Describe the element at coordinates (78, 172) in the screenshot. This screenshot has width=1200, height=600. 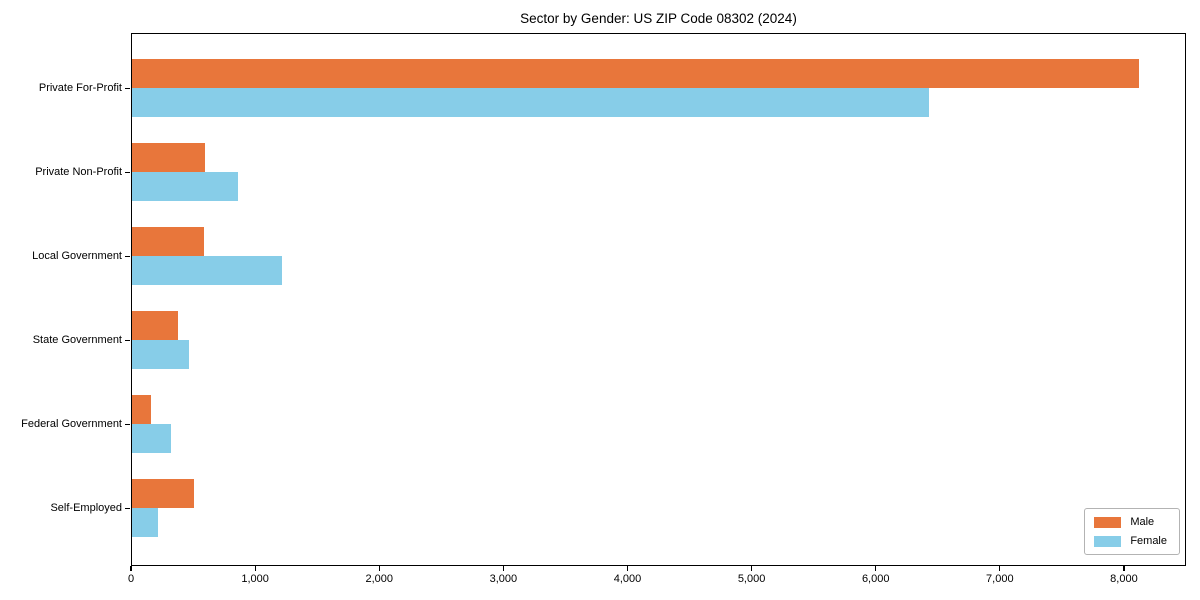
I see `y-tick-label: Private Non-Profit` at that location.